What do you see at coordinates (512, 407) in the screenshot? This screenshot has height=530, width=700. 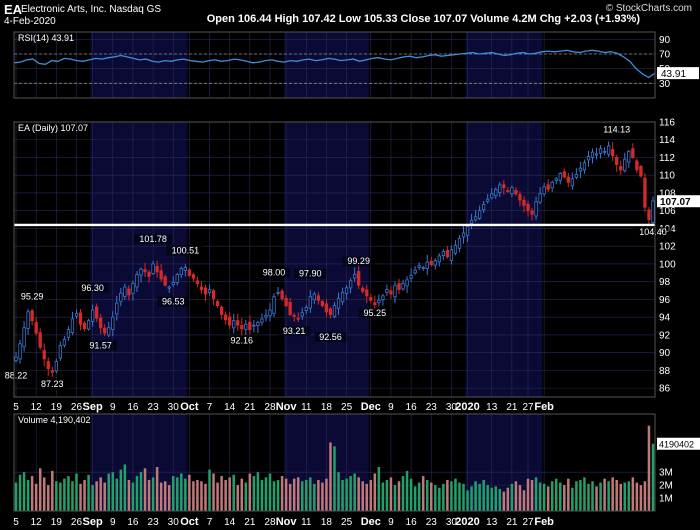 I see `x-axis-label: 21` at bounding box center [512, 407].